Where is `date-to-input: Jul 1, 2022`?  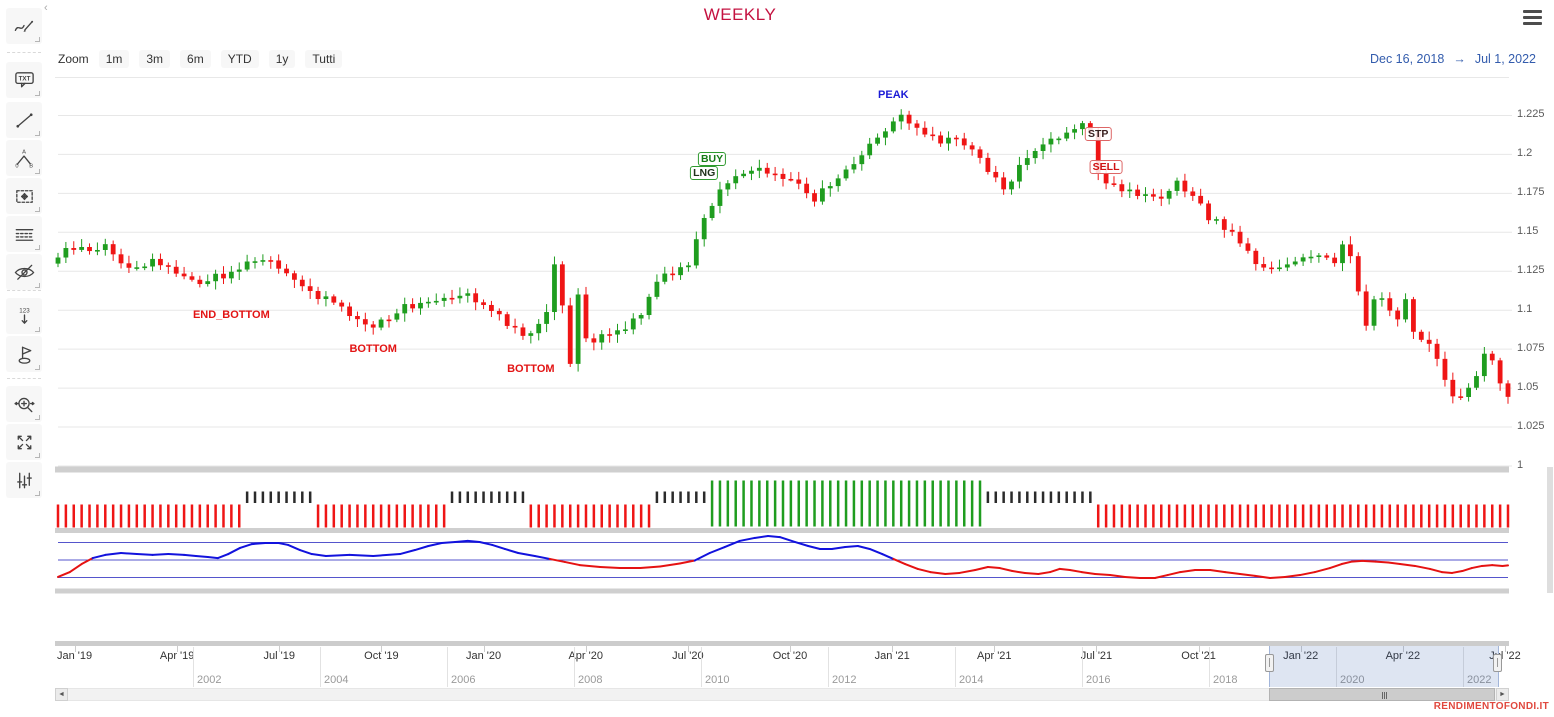
date-to-input: Jul 1, 2022 is located at coordinates (1505, 59).